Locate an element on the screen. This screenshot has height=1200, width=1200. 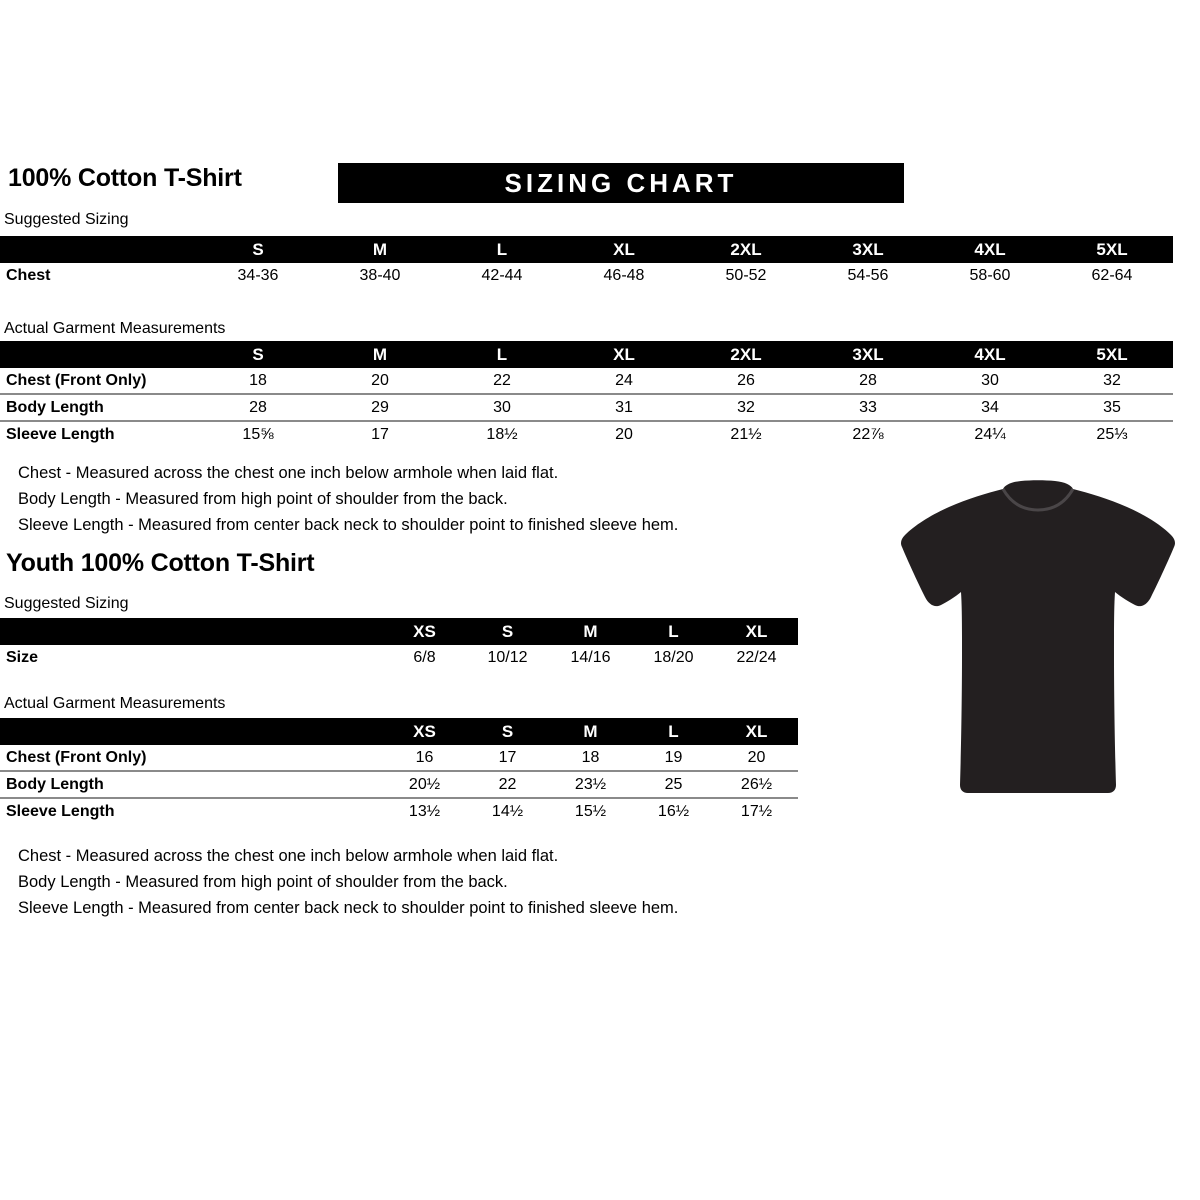
sizing-chart-banner-text: SIZING CHART is located at coordinates (621, 182).